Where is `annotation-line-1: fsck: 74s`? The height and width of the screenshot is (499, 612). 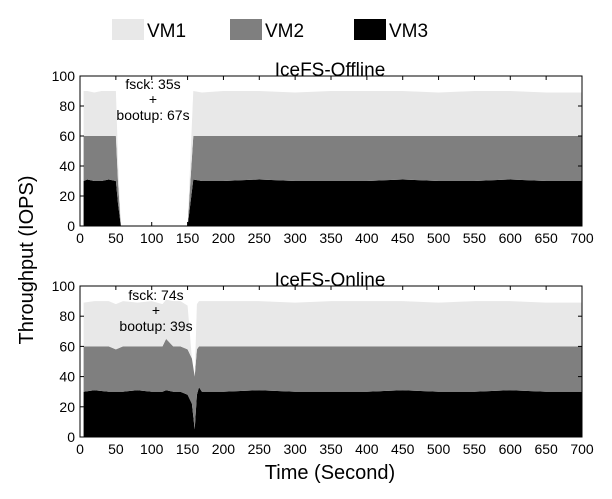 annotation-line-1: fsck: 74s is located at coordinates (155, 295).